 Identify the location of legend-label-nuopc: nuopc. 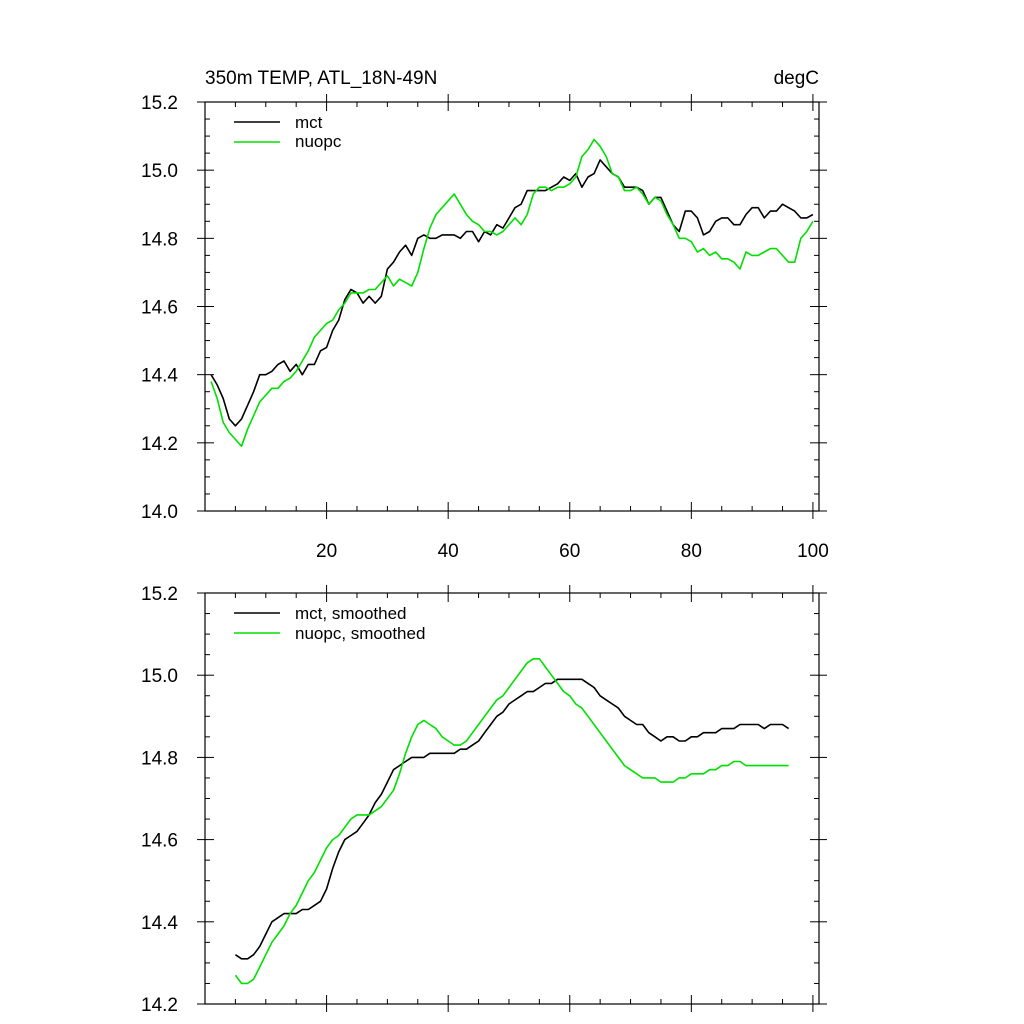
(318, 141).